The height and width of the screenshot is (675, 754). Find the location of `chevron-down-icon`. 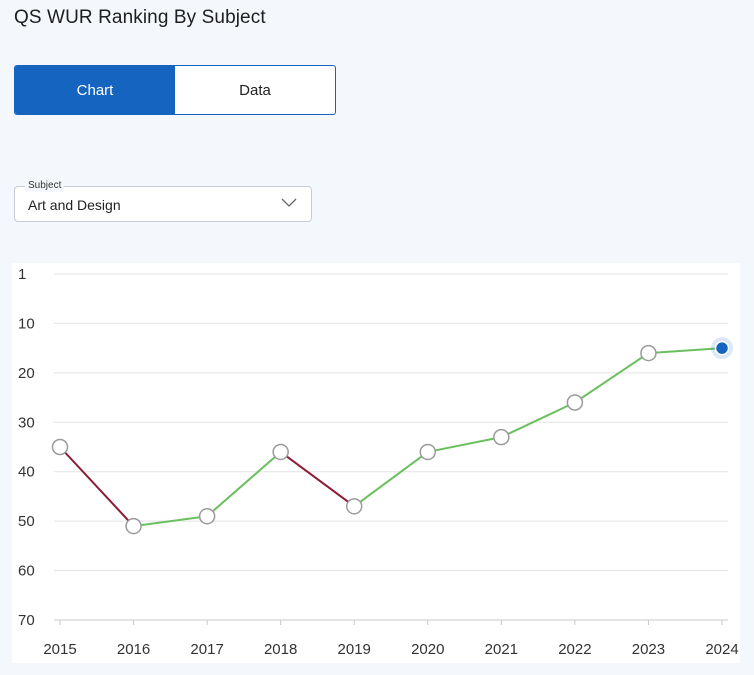

chevron-down-icon is located at coordinates (289, 202).